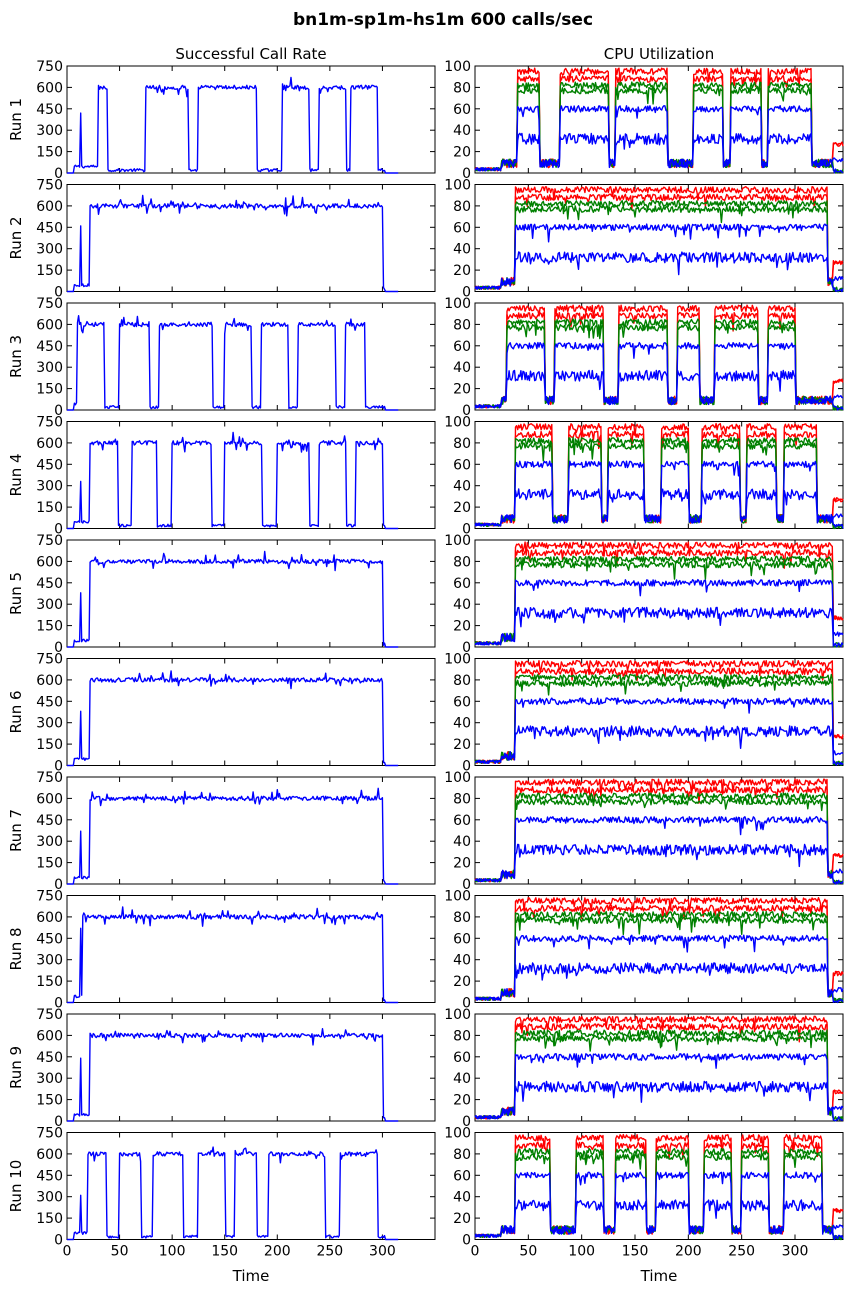 The height and width of the screenshot is (1294, 852). I want to click on call-rate-panel: 0 150 300 450 600 750 0 50 100 150 200 250 300 Run 10, so click(221, 1193).